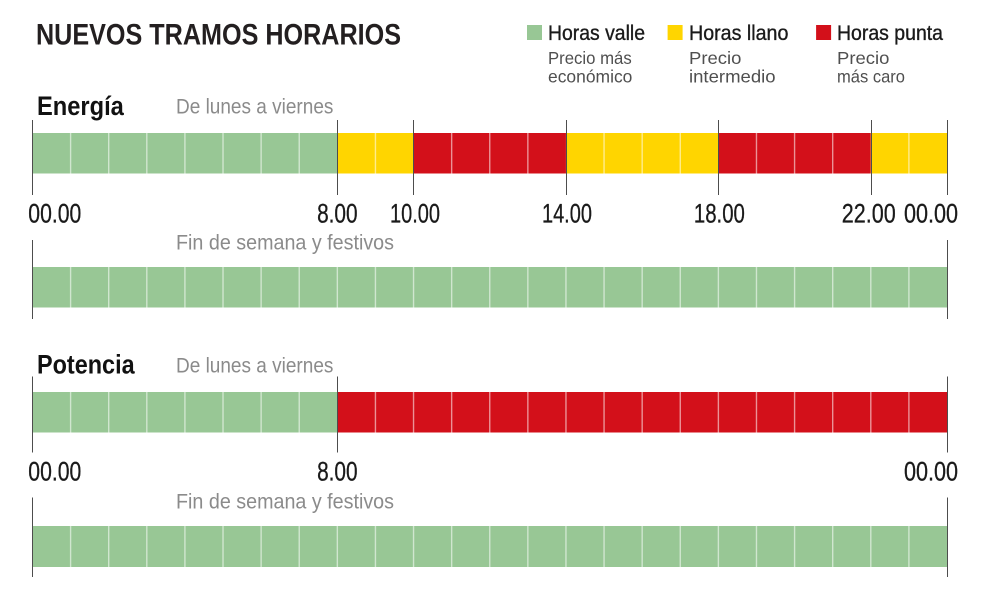 This screenshot has width=984, height=601. I want to click on svg-text: 14.00, so click(567, 214).